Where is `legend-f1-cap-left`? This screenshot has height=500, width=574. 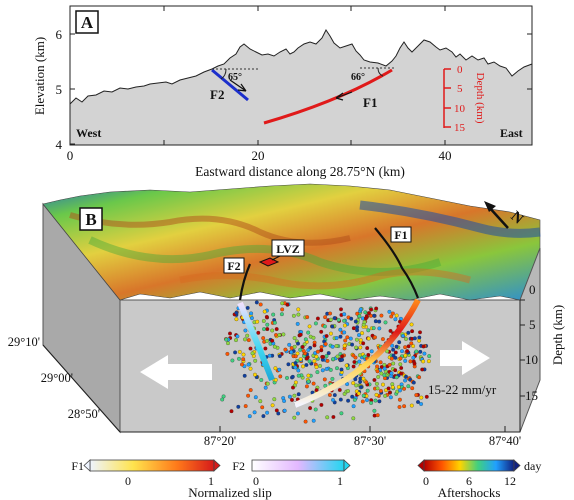 legend-f1-cap-left is located at coordinates (87, 465).